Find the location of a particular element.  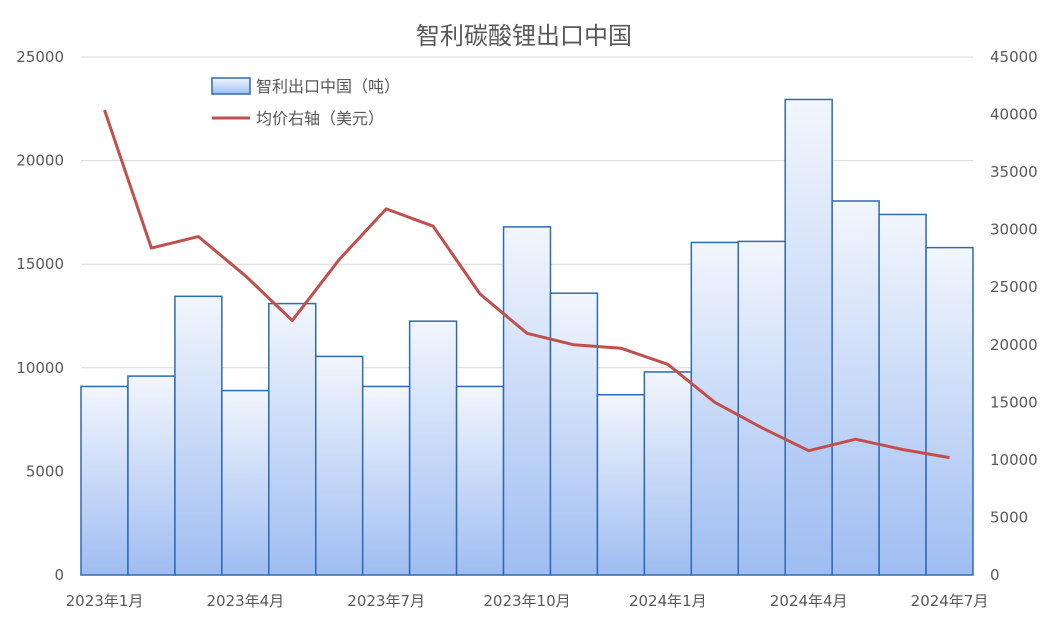

legend: 智利出口中国（吨） 均价右轴（美元） is located at coordinates (305, 102).